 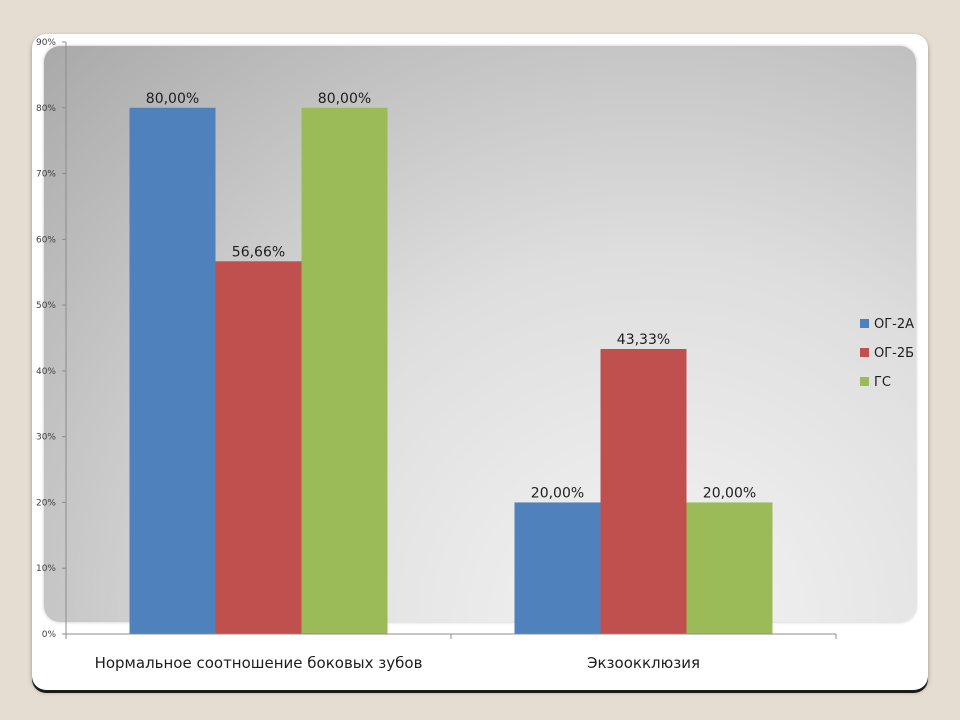 I want to click on y-tick-label: 70%, so click(x=46, y=175).